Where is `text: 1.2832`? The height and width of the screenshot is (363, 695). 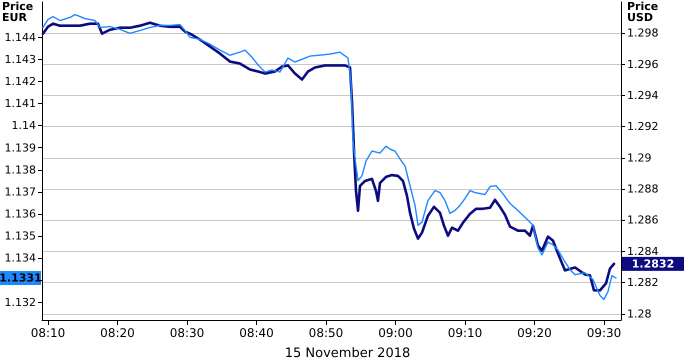 text: 1.2832 is located at coordinates (653, 263).